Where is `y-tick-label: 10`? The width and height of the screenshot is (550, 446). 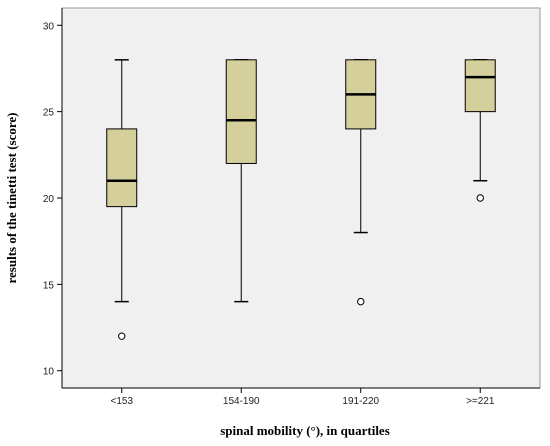 y-tick-label: 10 is located at coordinates (49, 372).